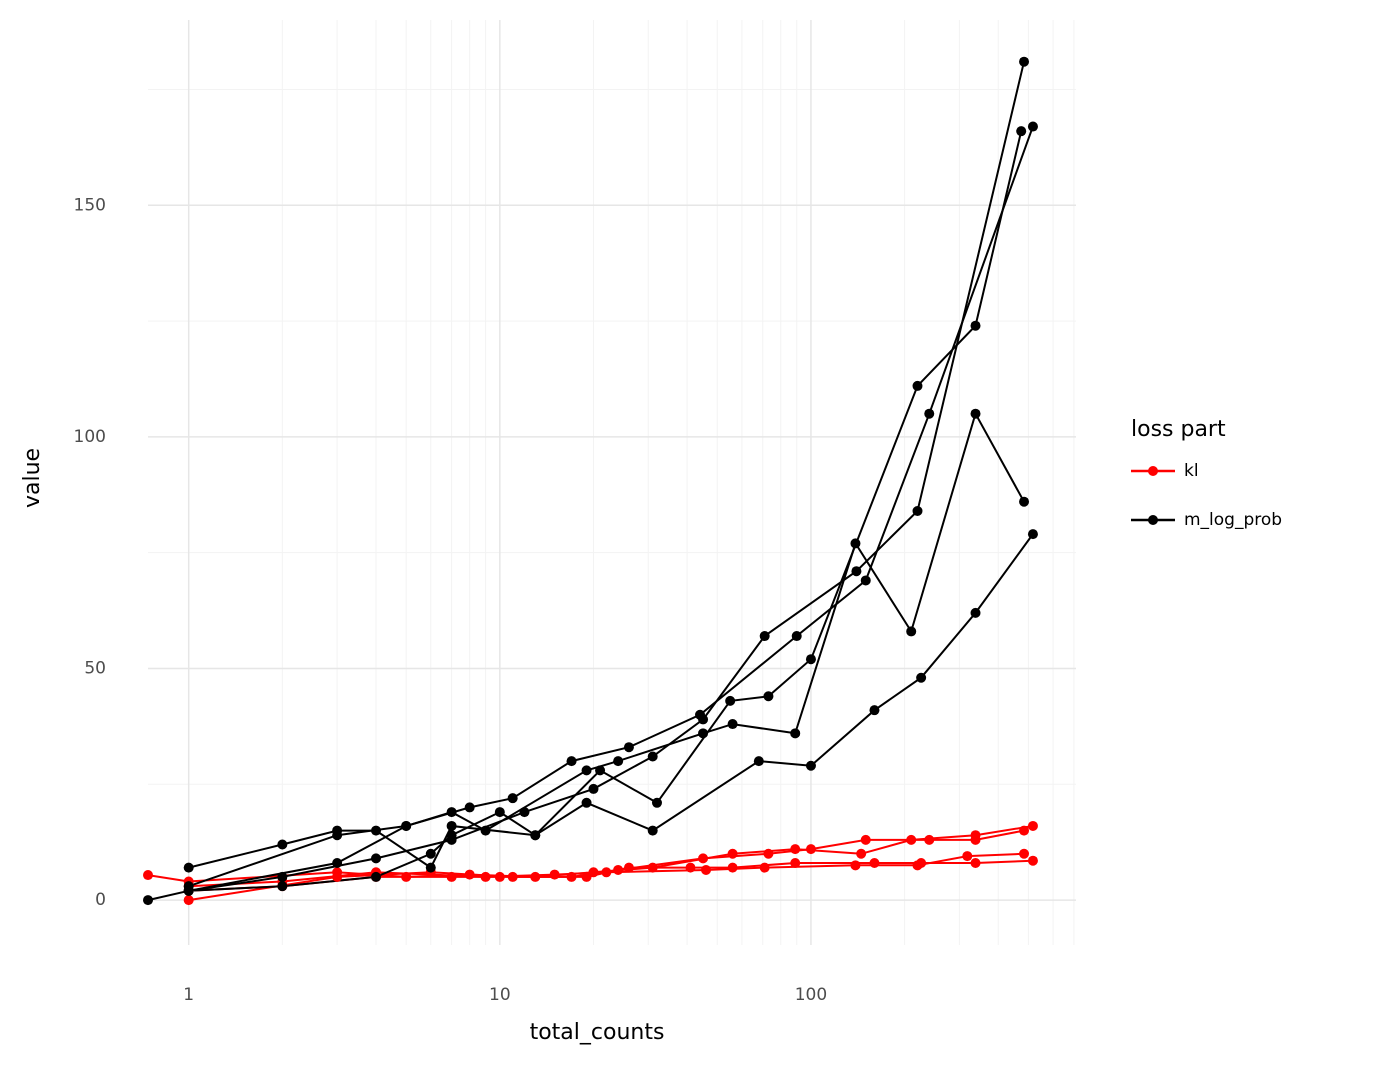 The image size is (1378, 1069). What do you see at coordinates (1178, 429) in the screenshot?
I see `legend-title: loss part` at bounding box center [1178, 429].